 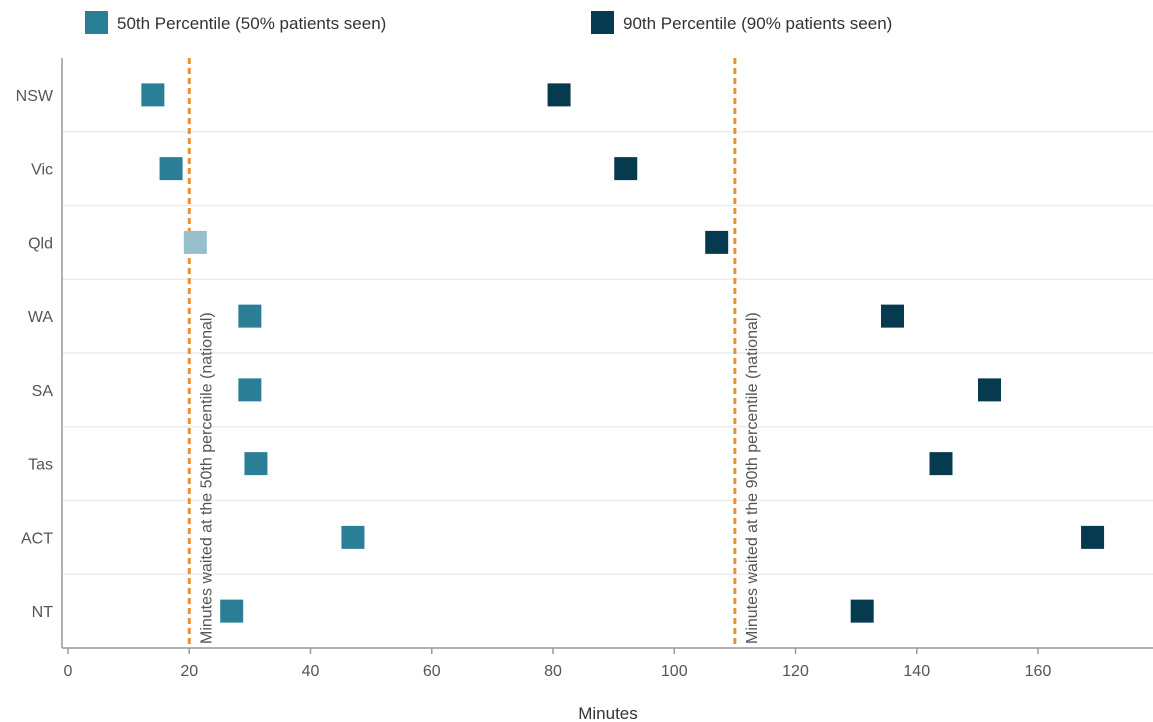 What do you see at coordinates (989, 390) in the screenshot?
I see `point-p90-sa` at bounding box center [989, 390].